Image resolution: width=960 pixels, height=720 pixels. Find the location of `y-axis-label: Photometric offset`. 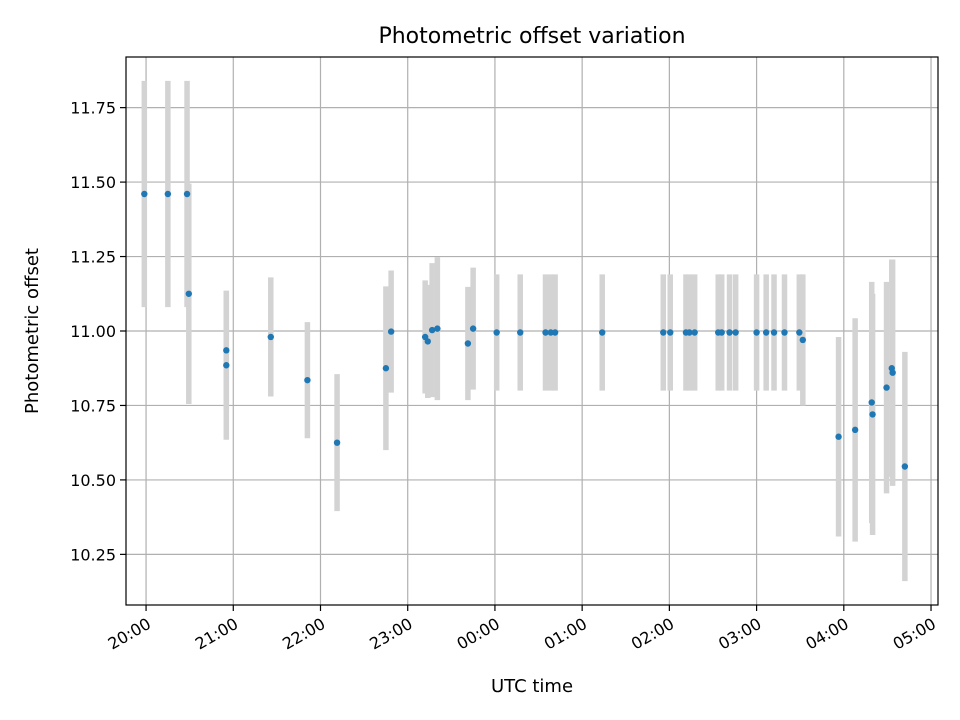

y-axis-label: Photometric offset is located at coordinates (32, 331).